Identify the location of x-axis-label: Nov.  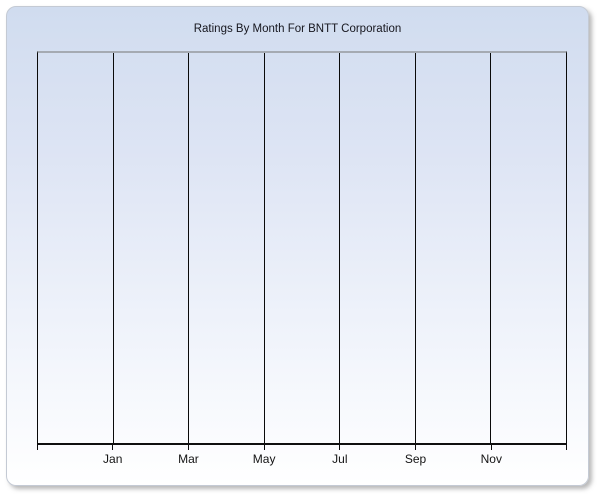
(491, 459).